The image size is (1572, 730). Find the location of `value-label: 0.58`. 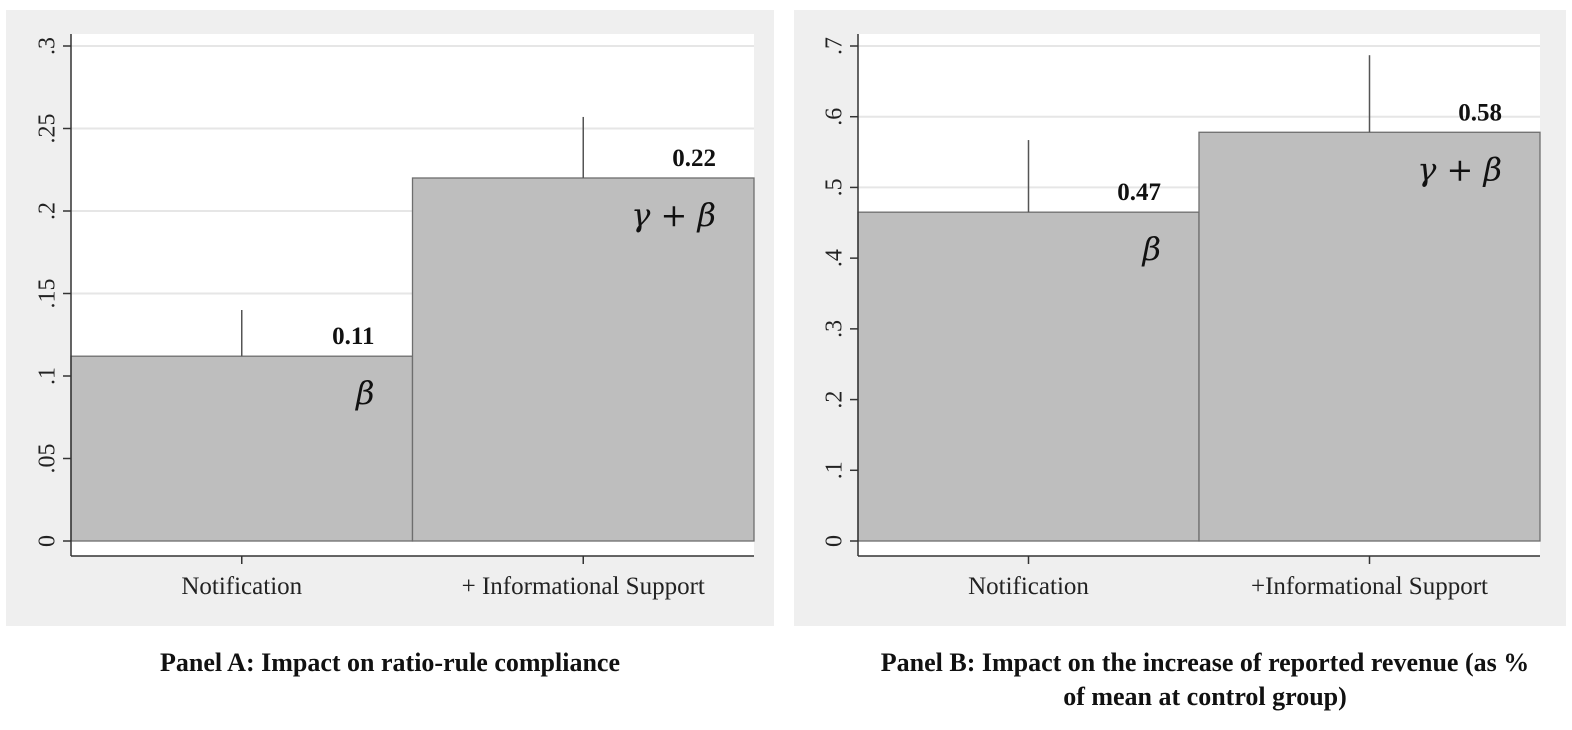

value-label: 0.58 is located at coordinates (1480, 112).